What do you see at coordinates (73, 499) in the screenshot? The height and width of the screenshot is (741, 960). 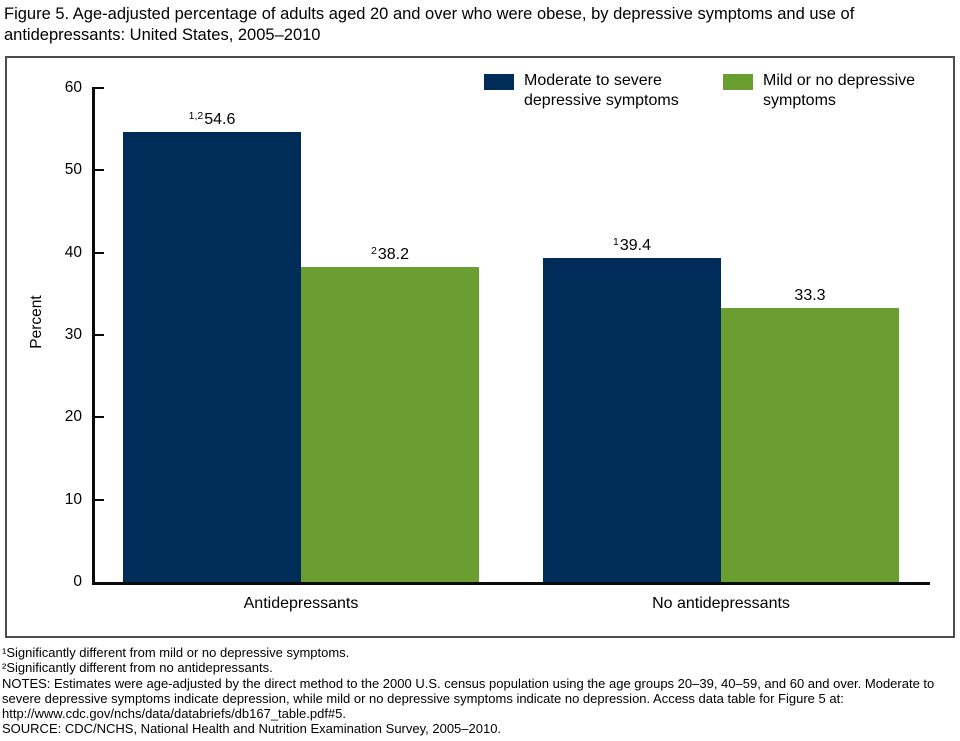 I see `y-axis-tick-label: 10` at bounding box center [73, 499].